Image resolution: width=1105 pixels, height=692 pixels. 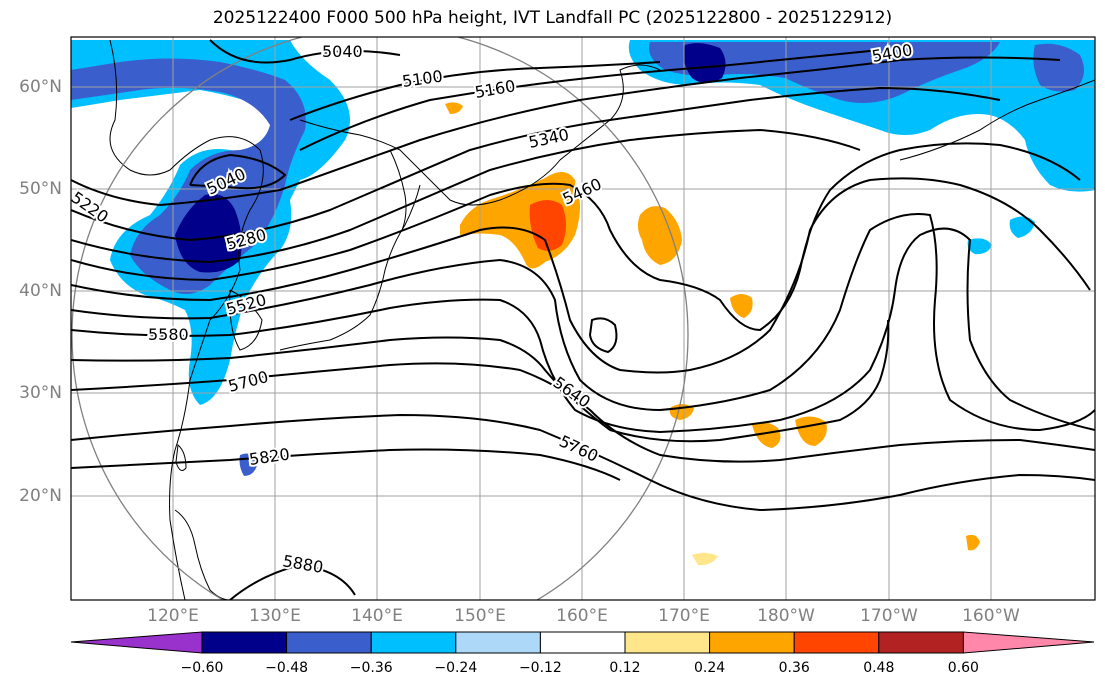 What do you see at coordinates (40, 189) in the screenshot?
I see `lat-label-50n: 50°N` at bounding box center [40, 189].